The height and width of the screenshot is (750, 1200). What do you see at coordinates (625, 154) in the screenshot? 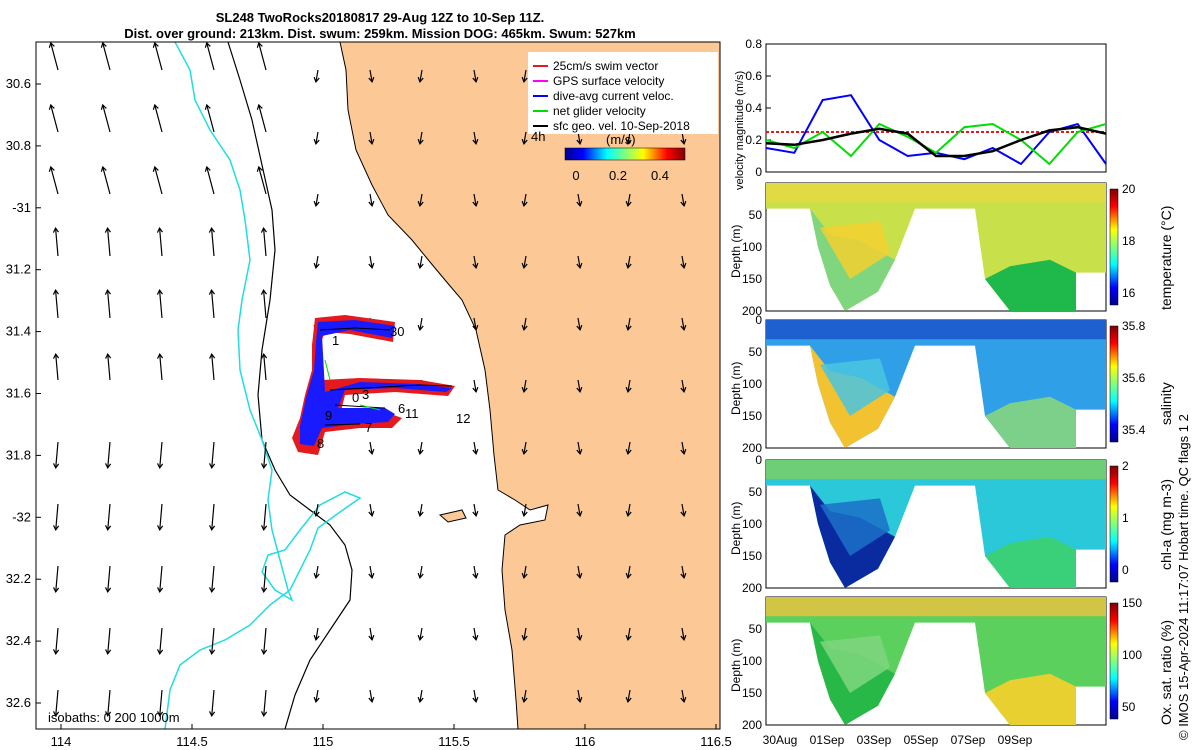
I see `speed-colorbar` at bounding box center [625, 154].